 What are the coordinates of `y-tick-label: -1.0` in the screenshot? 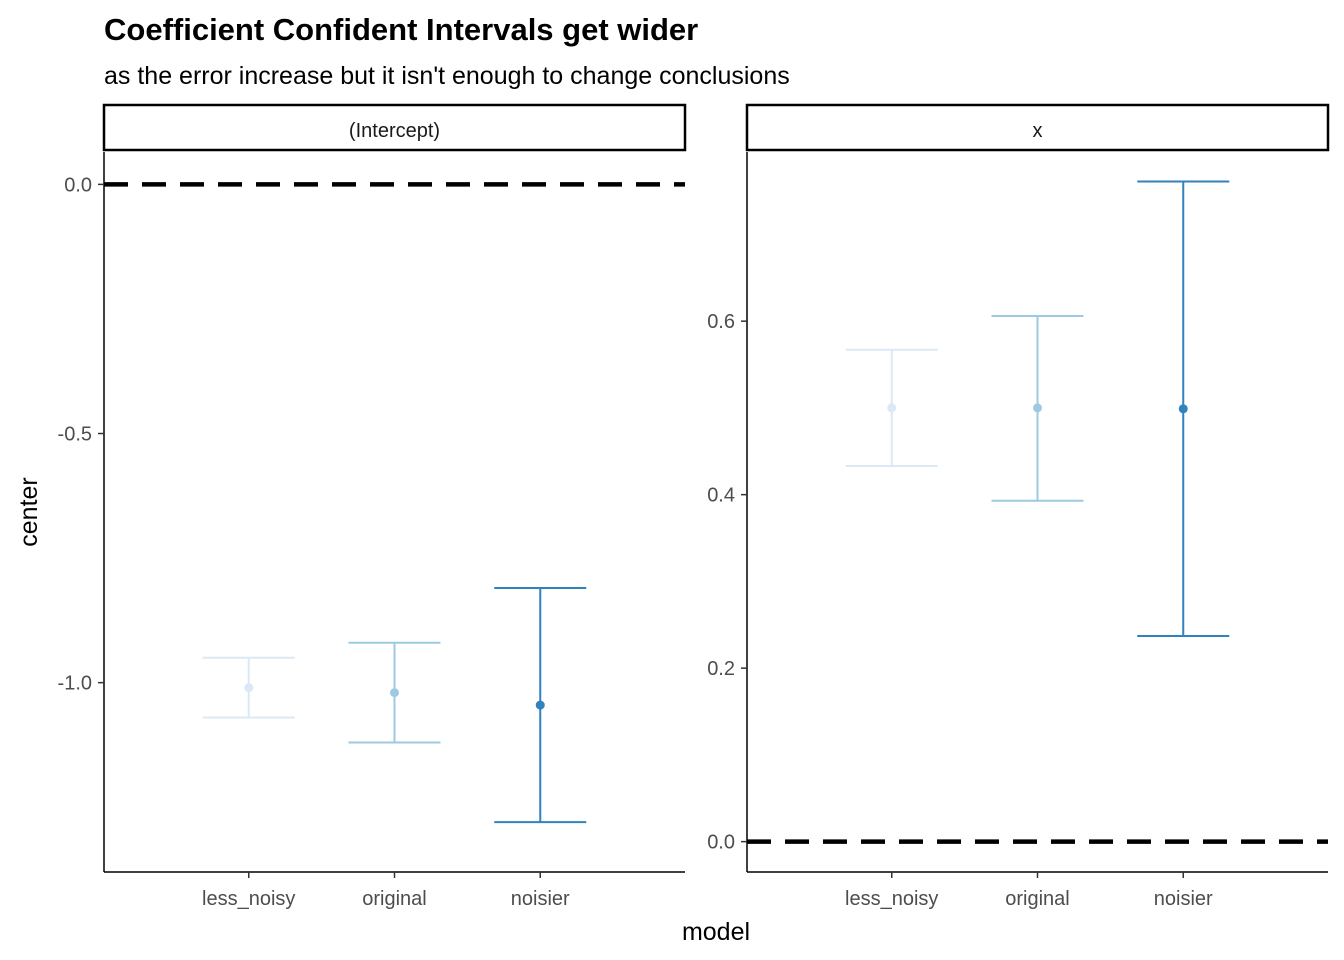 It's located at (75, 684).